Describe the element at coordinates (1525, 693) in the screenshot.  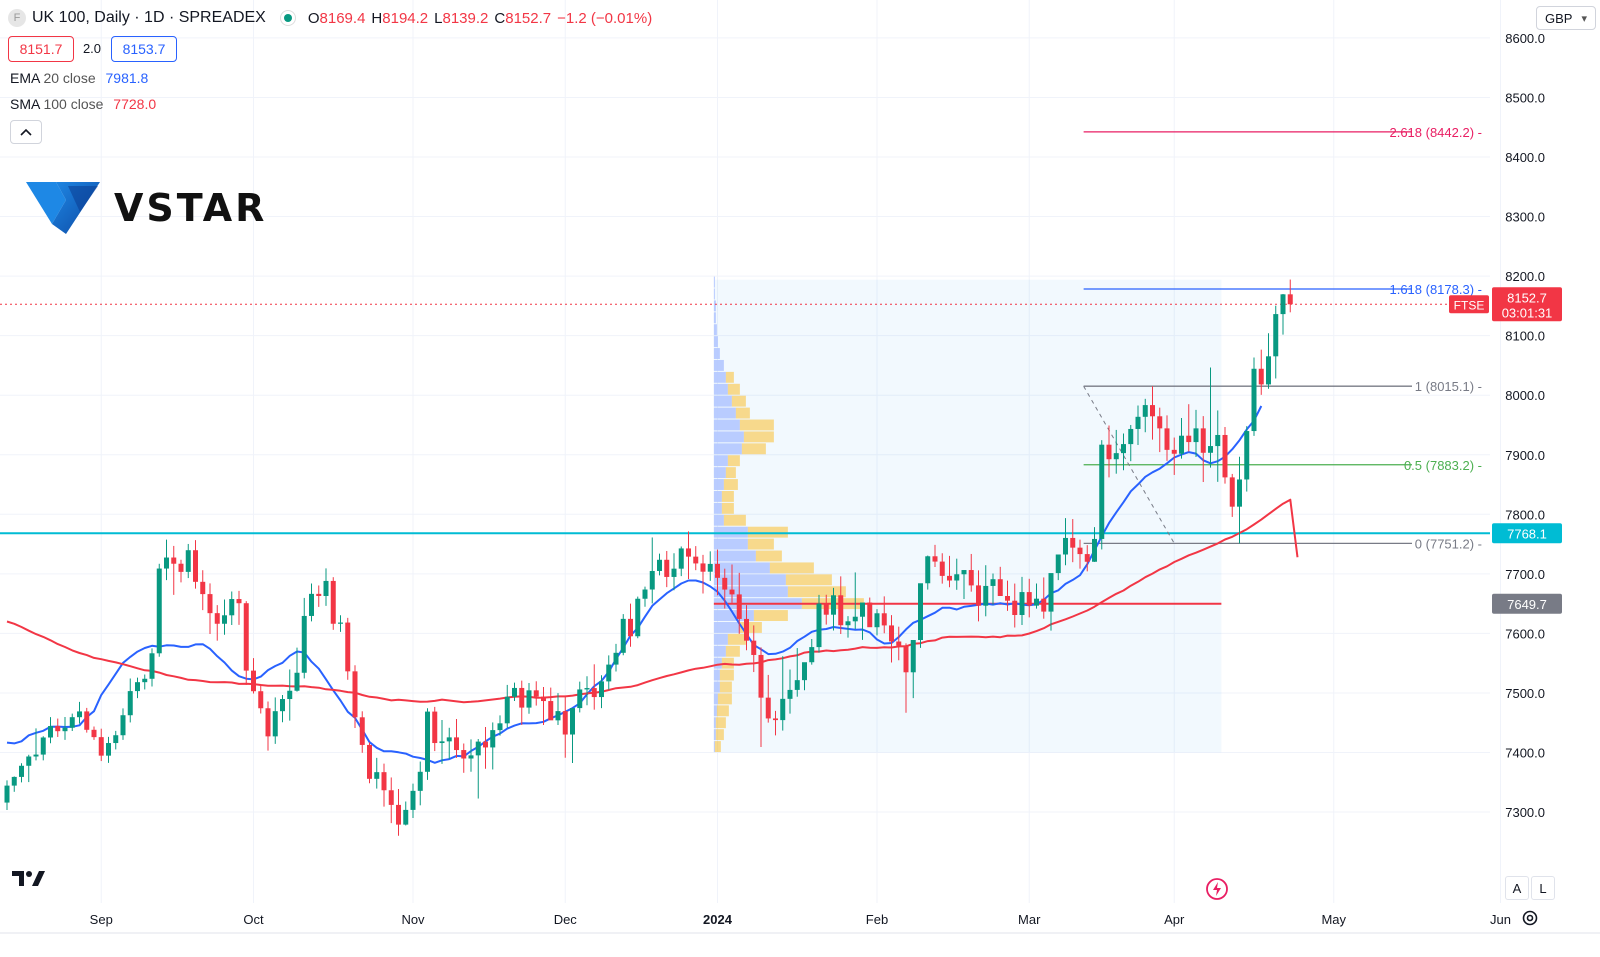
I see `y-tick-label: 7500.0` at that location.